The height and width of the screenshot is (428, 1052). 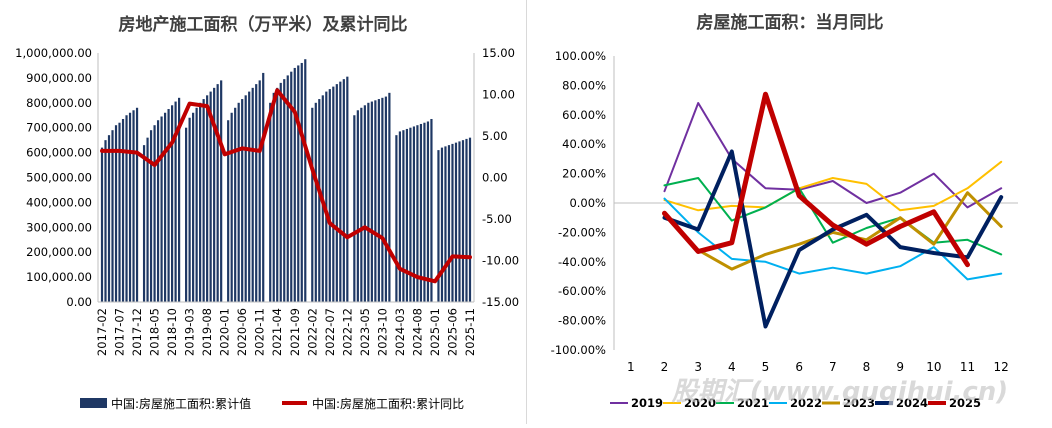 What do you see at coordinates (665, 367) in the screenshot?
I see `right-chart-x-tick-label: 2` at bounding box center [665, 367].